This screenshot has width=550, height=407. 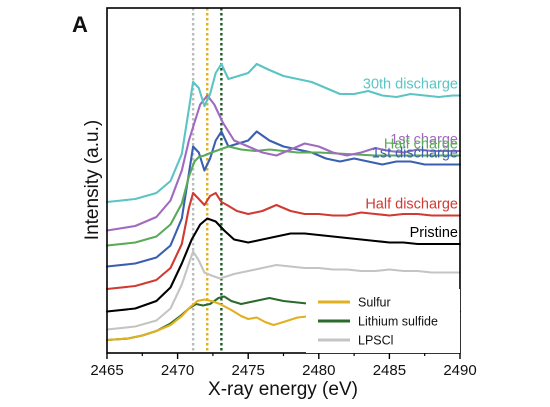 I want to click on x-tick-label: 2490, so click(x=459, y=370).